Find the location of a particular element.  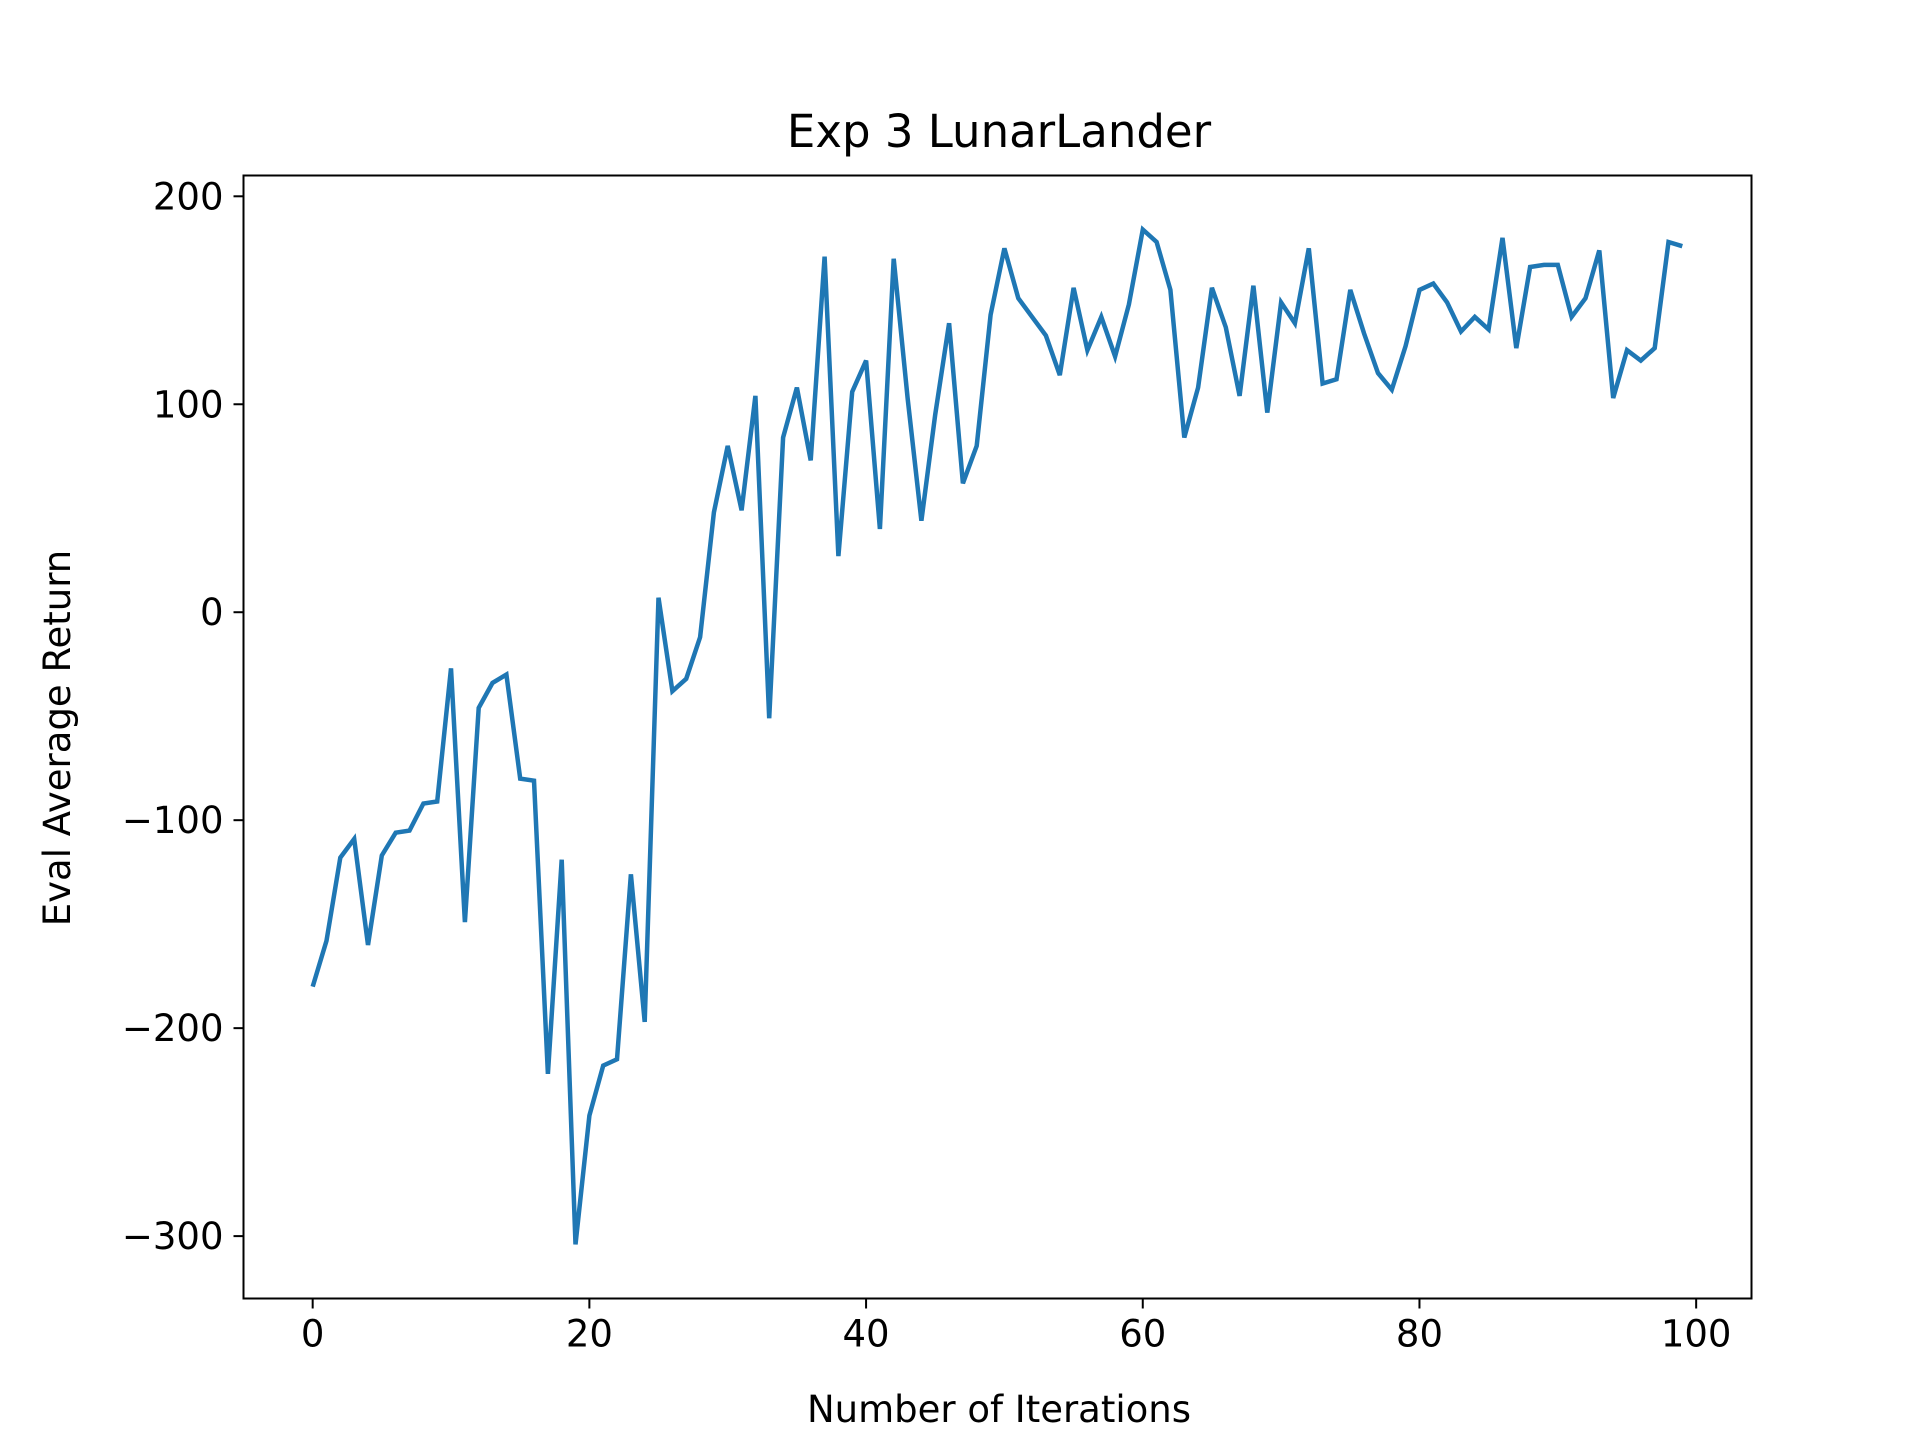

y-axis-label: Eval Average Return is located at coordinates (57, 738).